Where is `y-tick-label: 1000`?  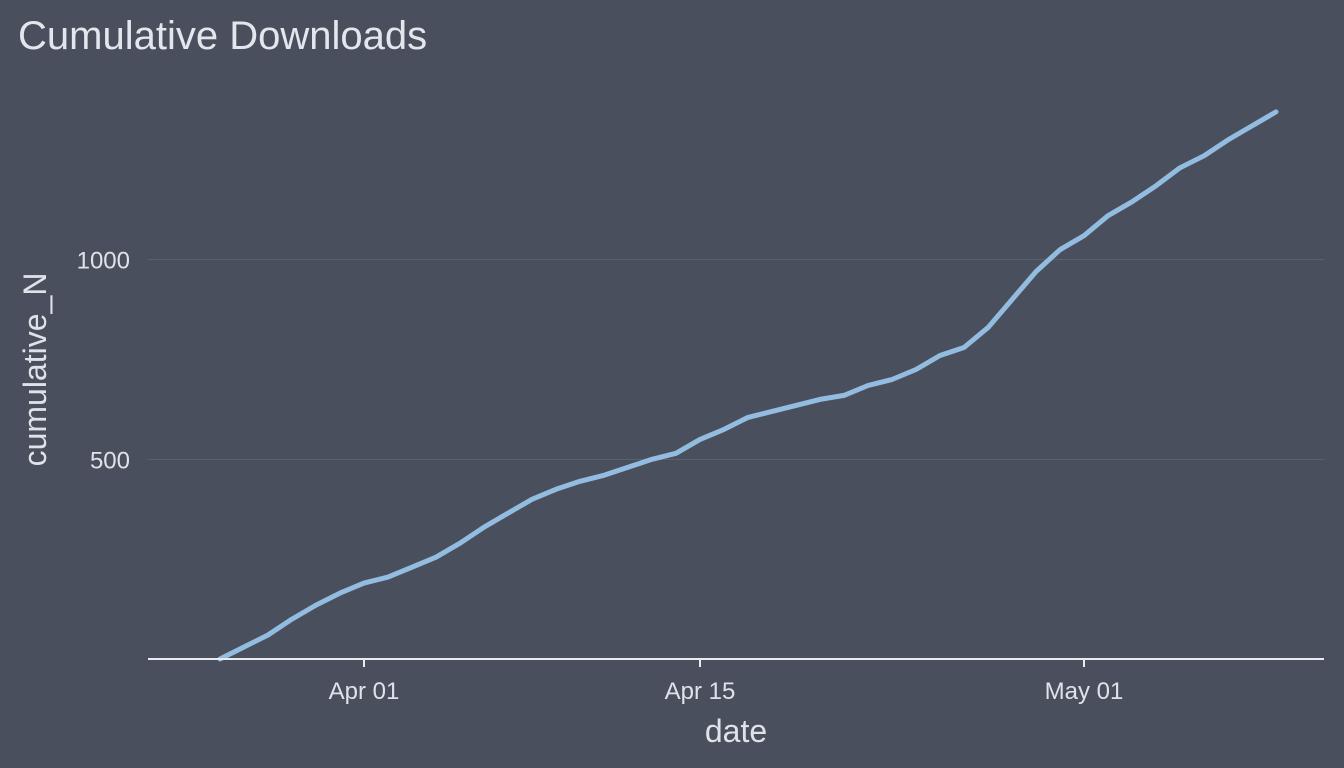 y-tick-label: 1000 is located at coordinates (103, 261).